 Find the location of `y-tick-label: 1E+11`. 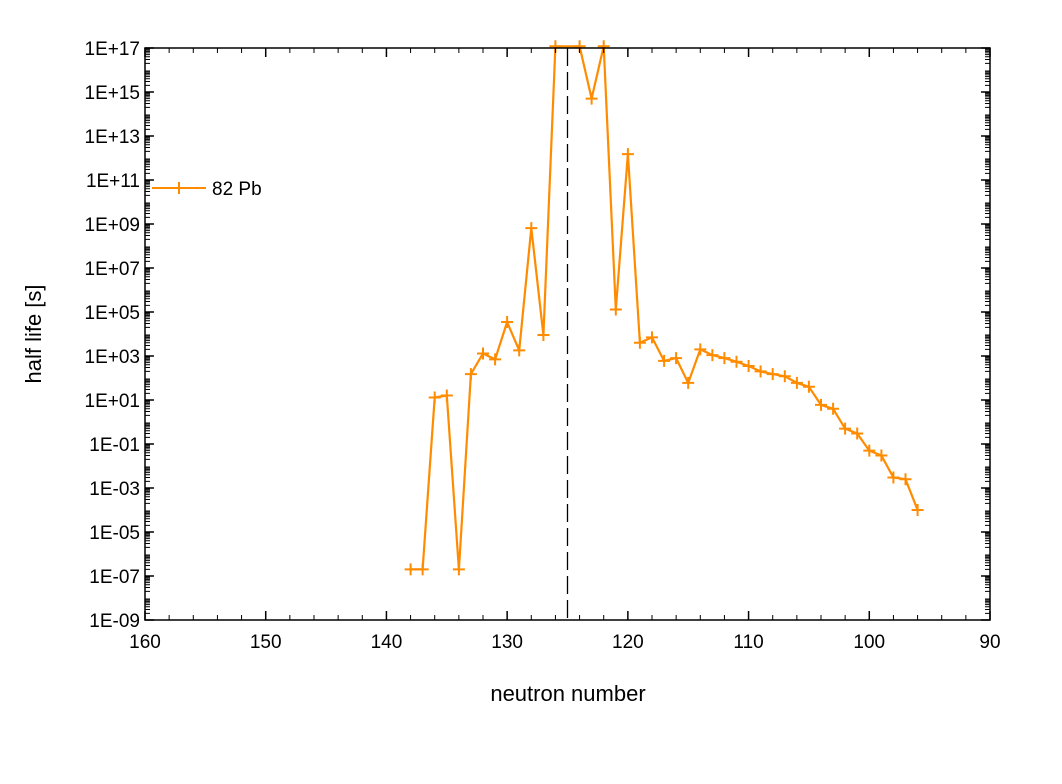

y-tick-label: 1E+11 is located at coordinates (113, 181).